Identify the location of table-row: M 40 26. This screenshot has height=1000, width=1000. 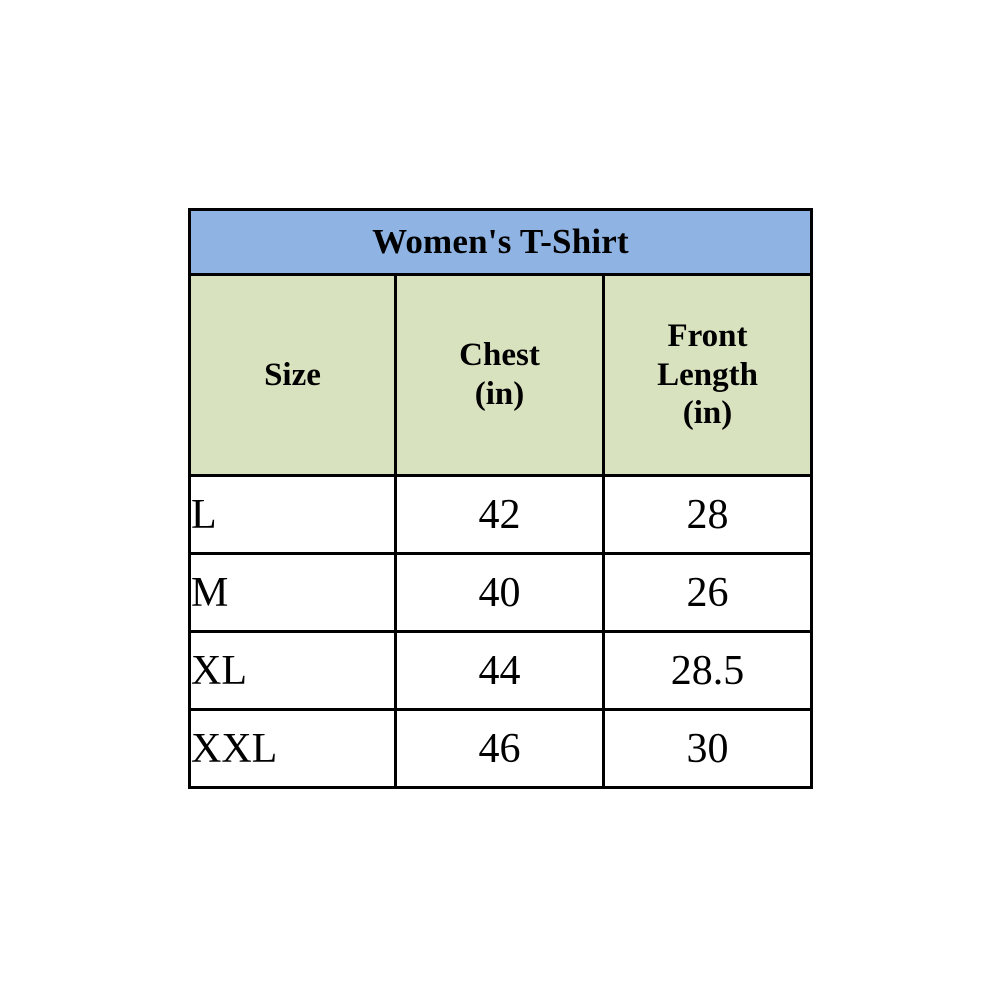
(500, 592).